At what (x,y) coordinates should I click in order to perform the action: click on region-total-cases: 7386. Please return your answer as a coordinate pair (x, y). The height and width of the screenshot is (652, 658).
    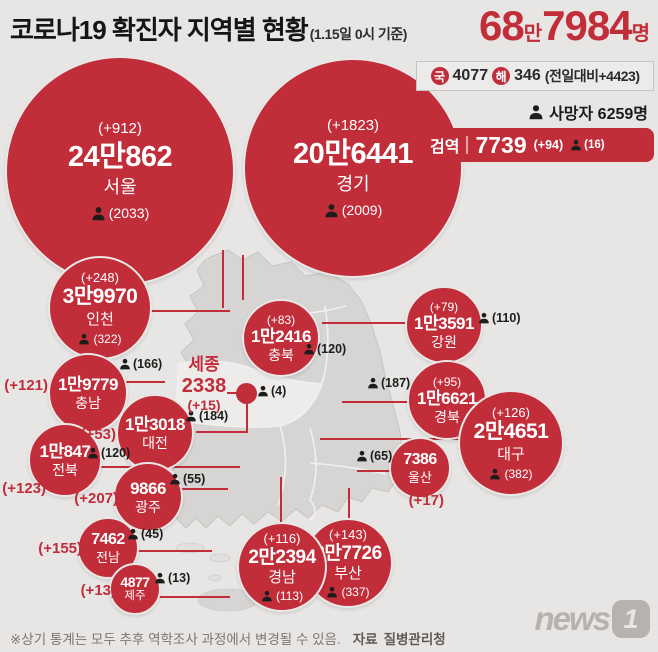
    Looking at the image, I should click on (420, 459).